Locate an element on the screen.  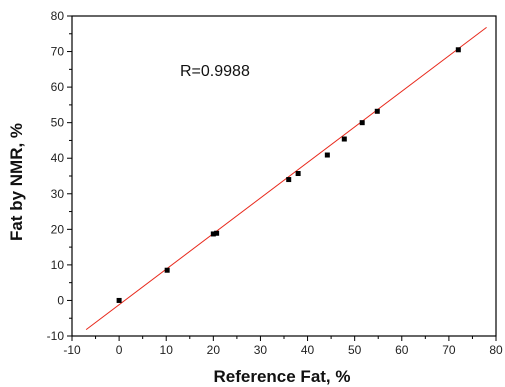
y-tick-label: 0 is located at coordinates (60, 300).